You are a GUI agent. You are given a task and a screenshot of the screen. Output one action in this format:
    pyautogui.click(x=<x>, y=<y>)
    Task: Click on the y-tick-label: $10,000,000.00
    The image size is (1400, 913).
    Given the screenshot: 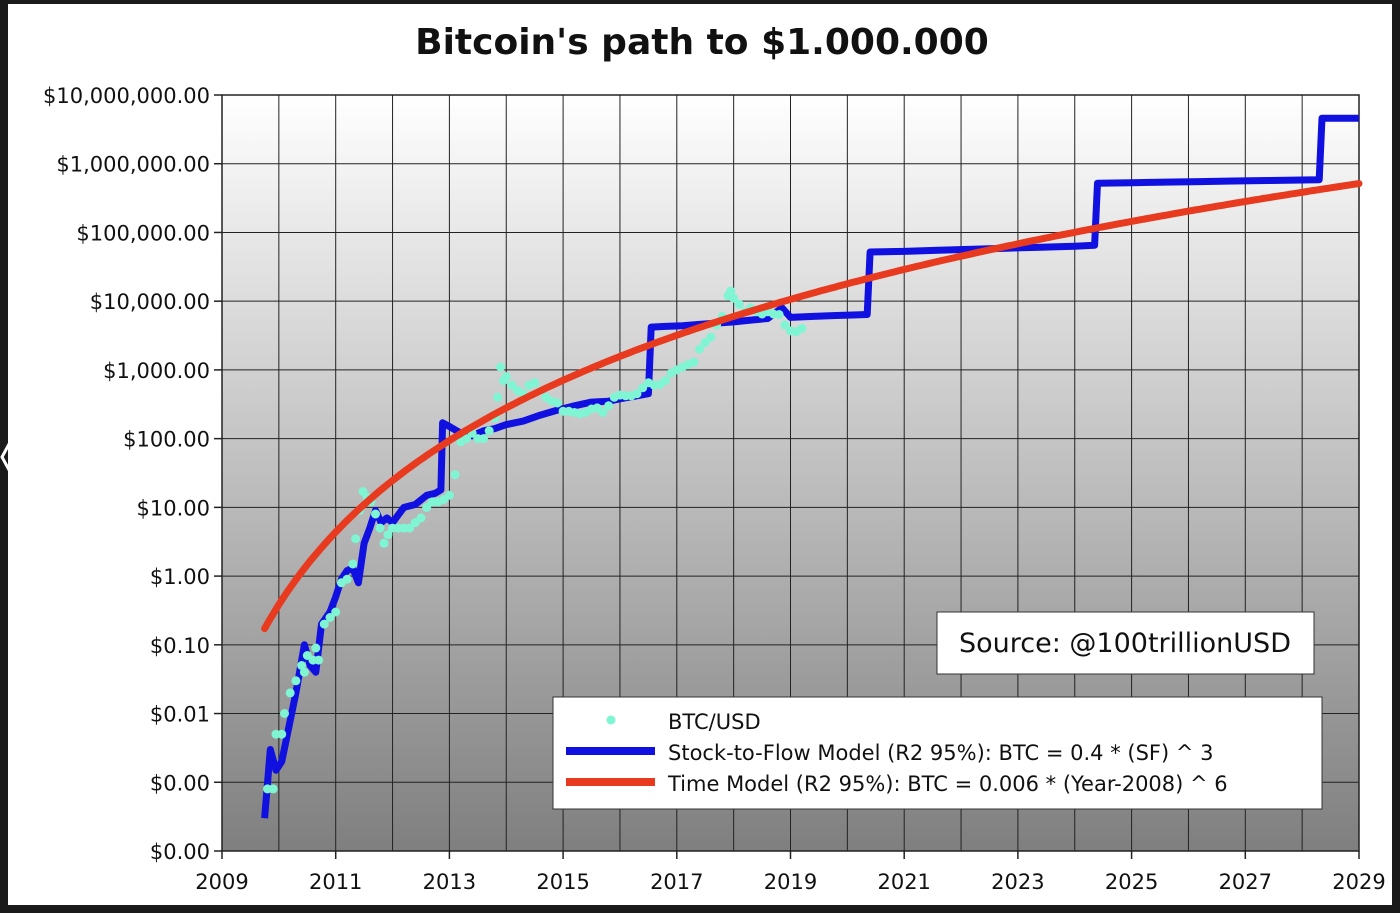 What is the action you would take?
    pyautogui.click(x=126, y=96)
    